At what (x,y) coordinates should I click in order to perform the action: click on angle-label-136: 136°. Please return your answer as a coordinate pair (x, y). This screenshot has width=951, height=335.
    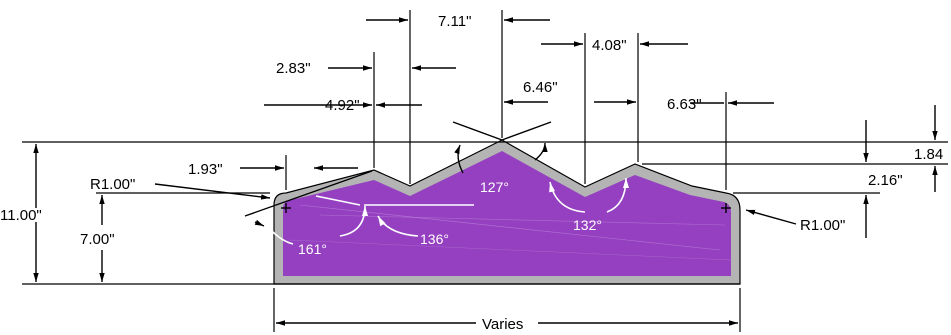
    Looking at the image, I should click on (434, 239).